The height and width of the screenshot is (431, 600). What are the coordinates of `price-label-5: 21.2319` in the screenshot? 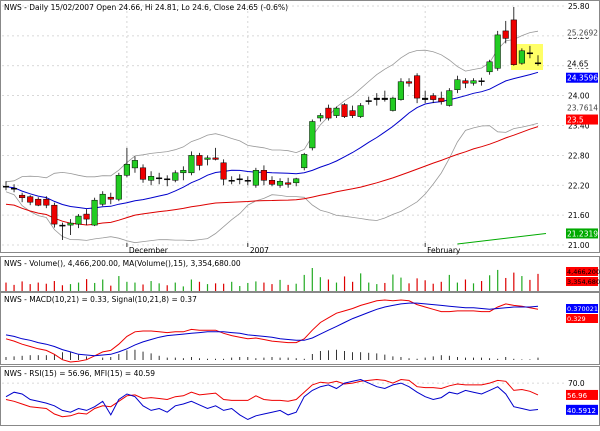 It's located at (582, 233).